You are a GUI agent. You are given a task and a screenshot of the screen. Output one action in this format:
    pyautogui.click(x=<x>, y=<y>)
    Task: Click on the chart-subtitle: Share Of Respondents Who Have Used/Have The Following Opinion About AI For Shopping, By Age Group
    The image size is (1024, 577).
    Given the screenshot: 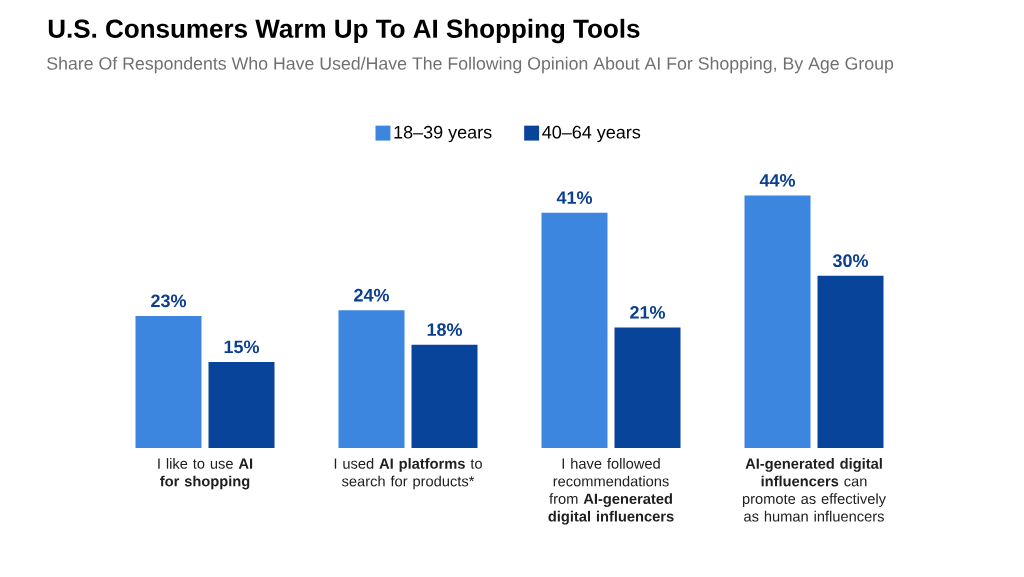 What is the action you would take?
    pyautogui.click(x=470, y=65)
    